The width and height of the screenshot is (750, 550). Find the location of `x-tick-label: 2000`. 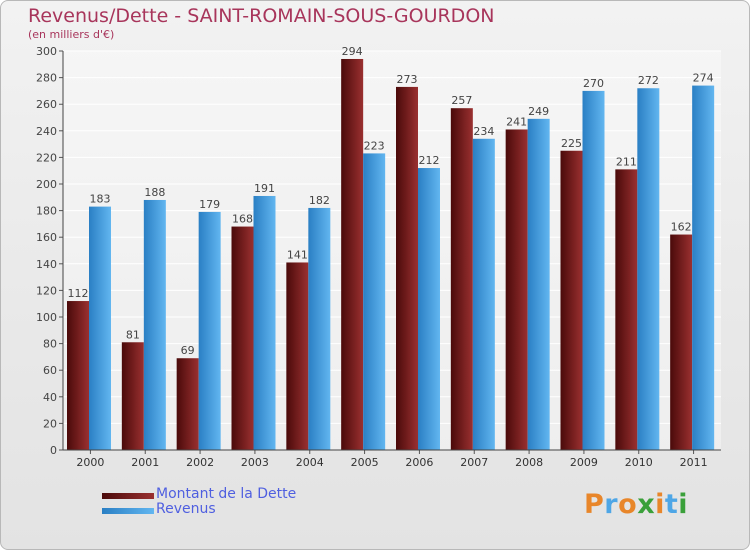

x-tick-label: 2000 is located at coordinates (90, 462).